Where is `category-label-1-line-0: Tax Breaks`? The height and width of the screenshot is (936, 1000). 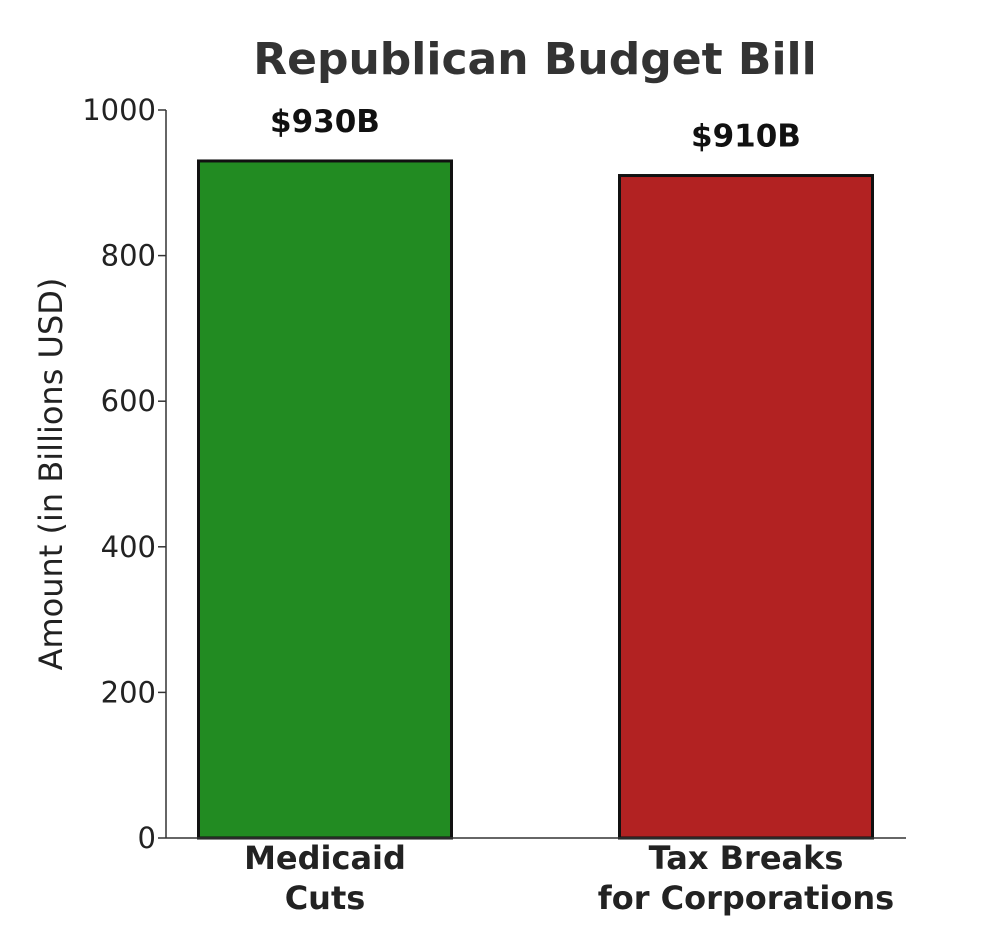
category-label-1-line-0: Tax Breaks is located at coordinates (746, 858).